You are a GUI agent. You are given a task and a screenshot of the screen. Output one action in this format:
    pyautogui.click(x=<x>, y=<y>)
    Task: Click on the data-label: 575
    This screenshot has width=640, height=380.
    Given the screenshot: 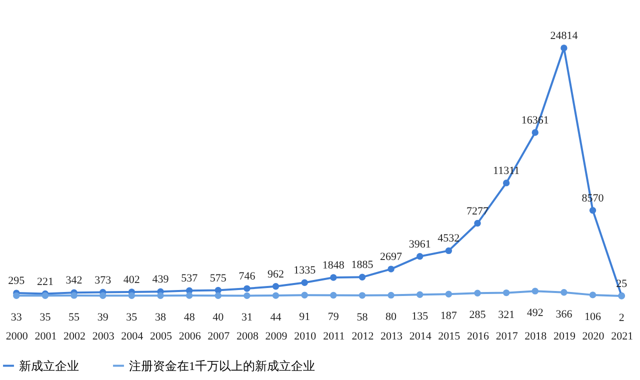 What is the action you would take?
    pyautogui.click(x=218, y=278)
    